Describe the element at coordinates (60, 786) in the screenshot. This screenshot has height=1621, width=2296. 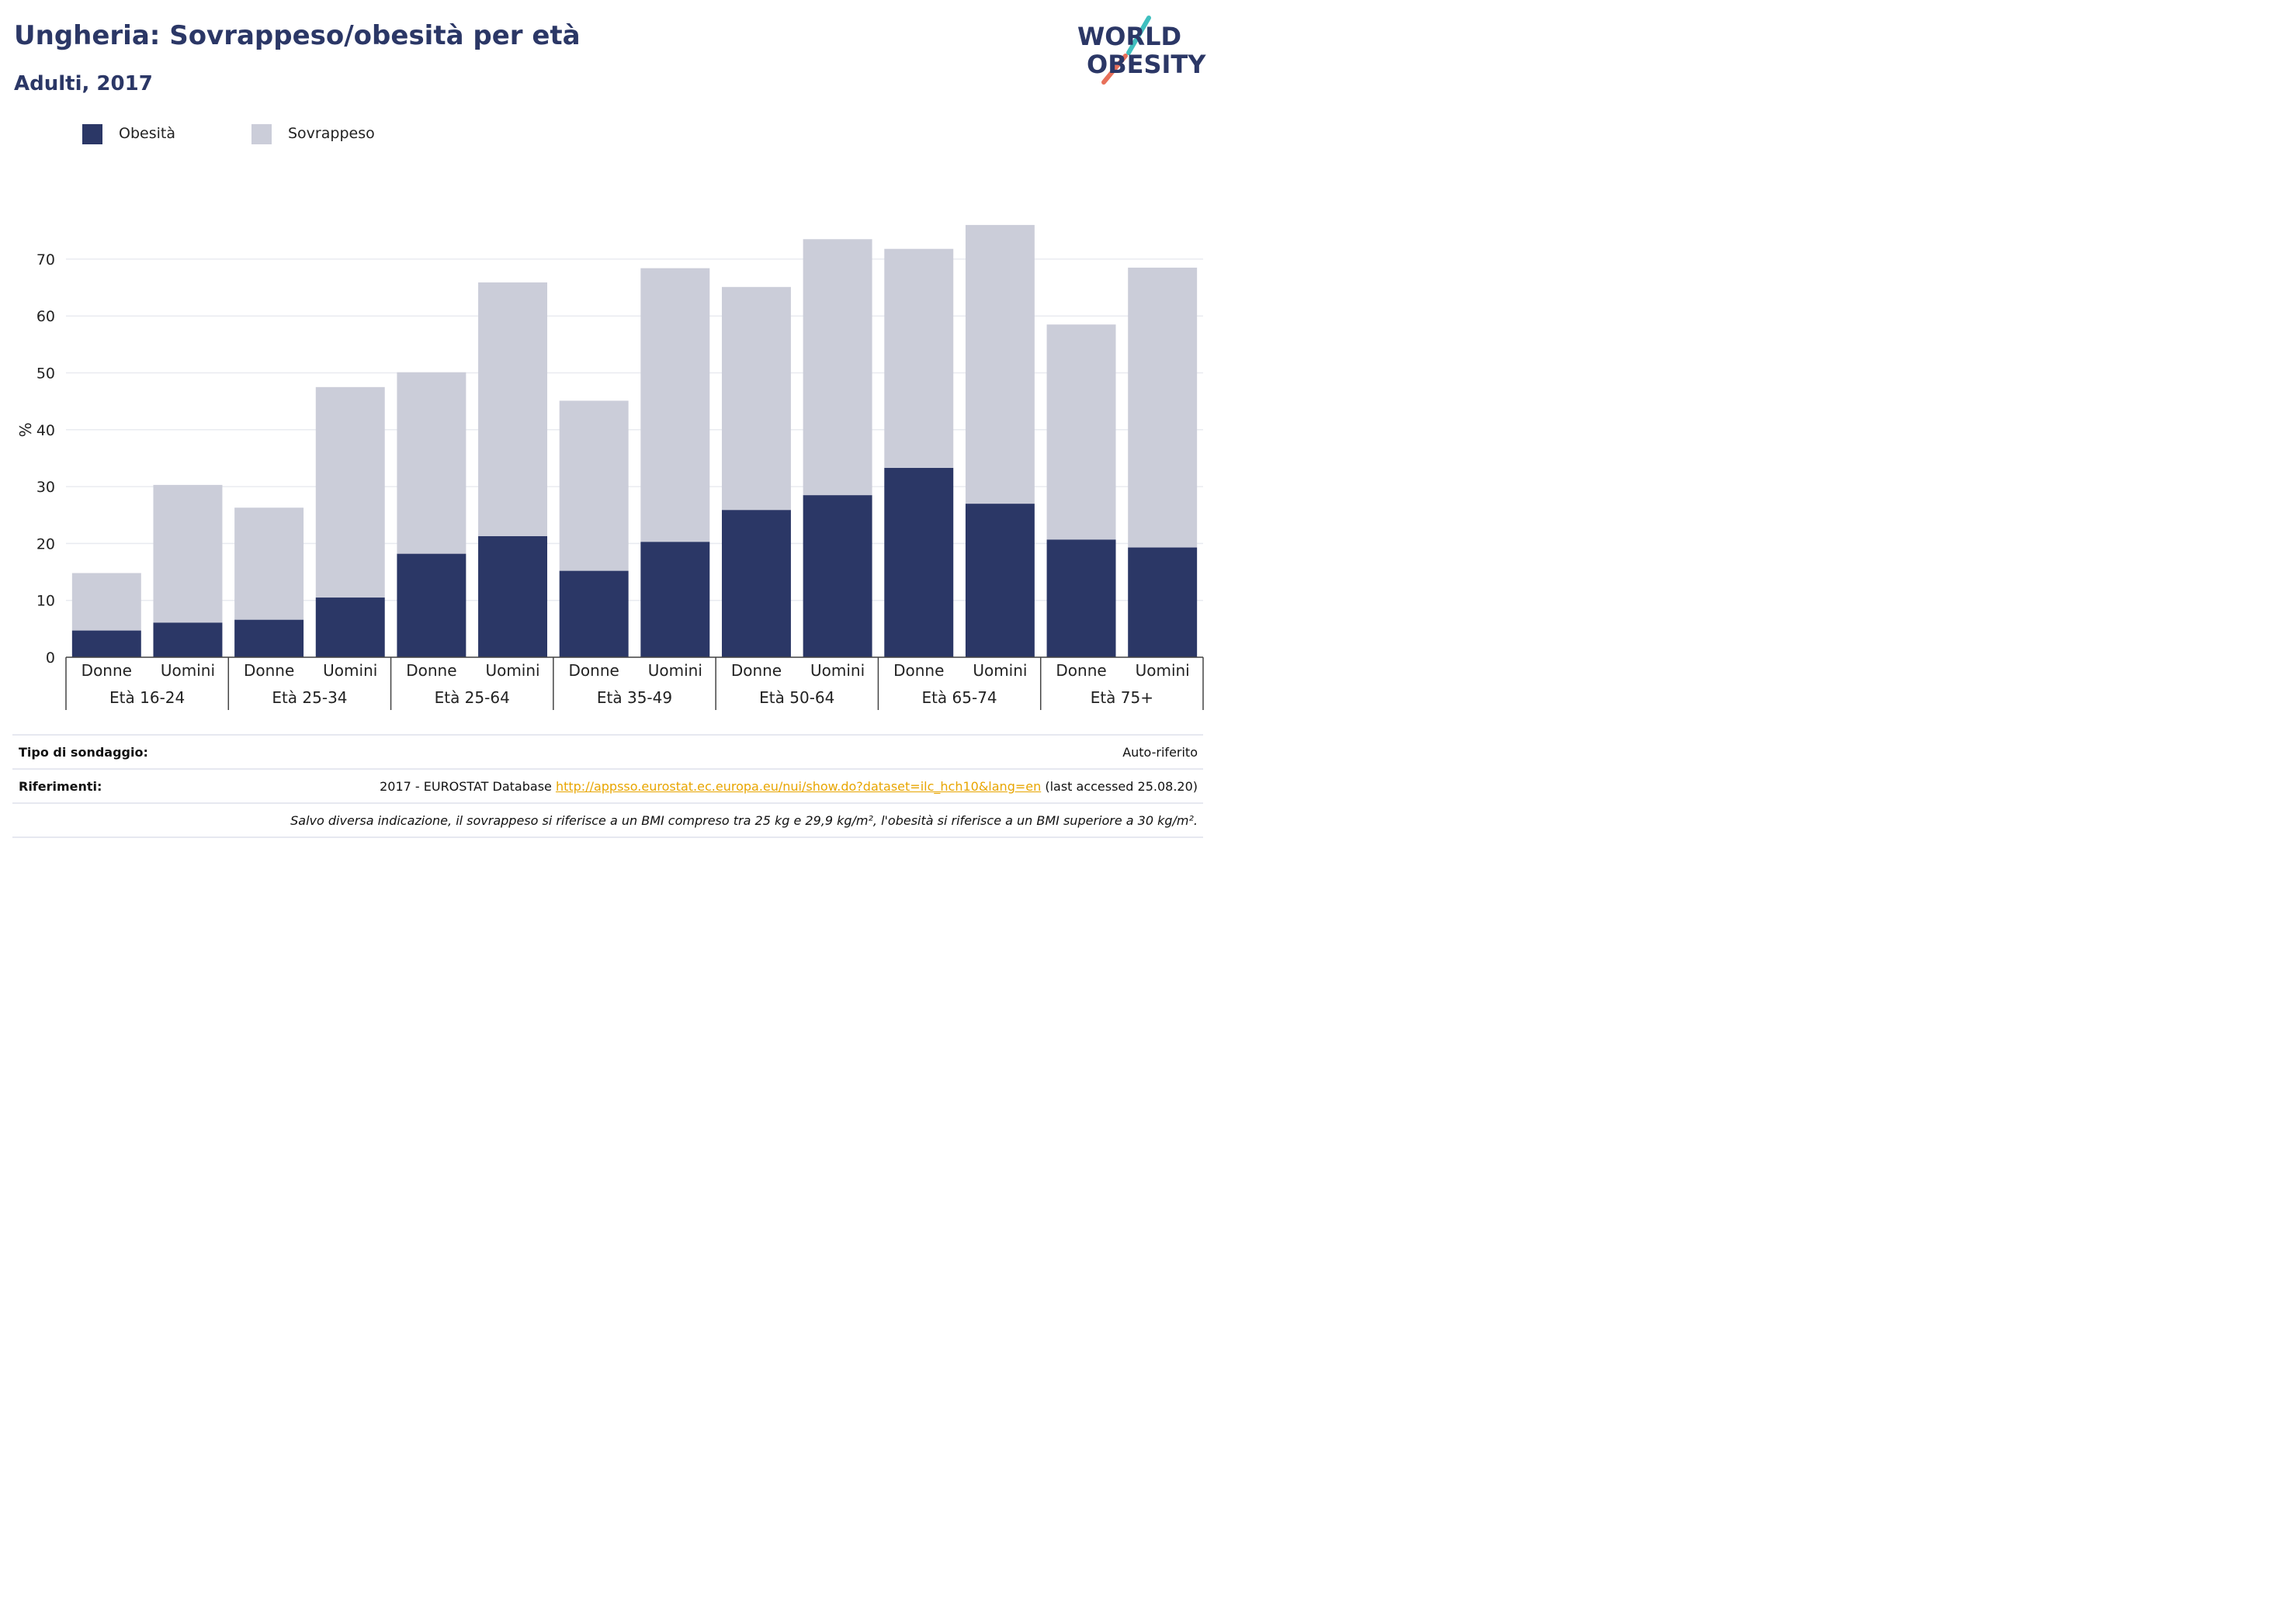
I see `references-label: Riferimenti:` at that location.